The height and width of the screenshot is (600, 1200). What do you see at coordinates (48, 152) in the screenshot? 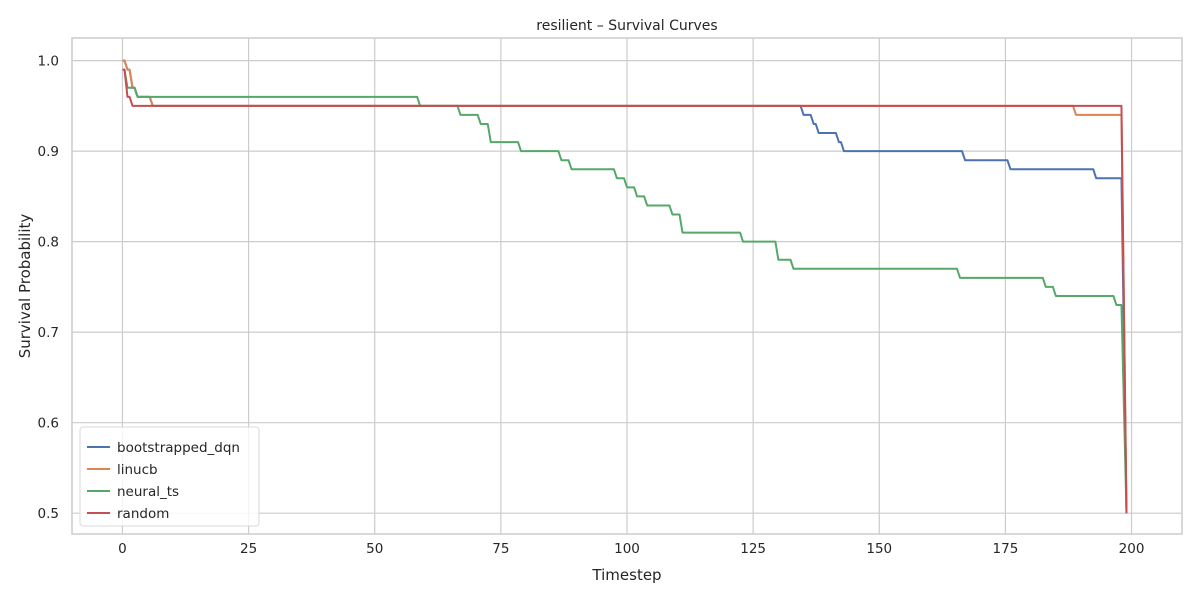
I see `y-tick-label: 0.9` at bounding box center [48, 152].